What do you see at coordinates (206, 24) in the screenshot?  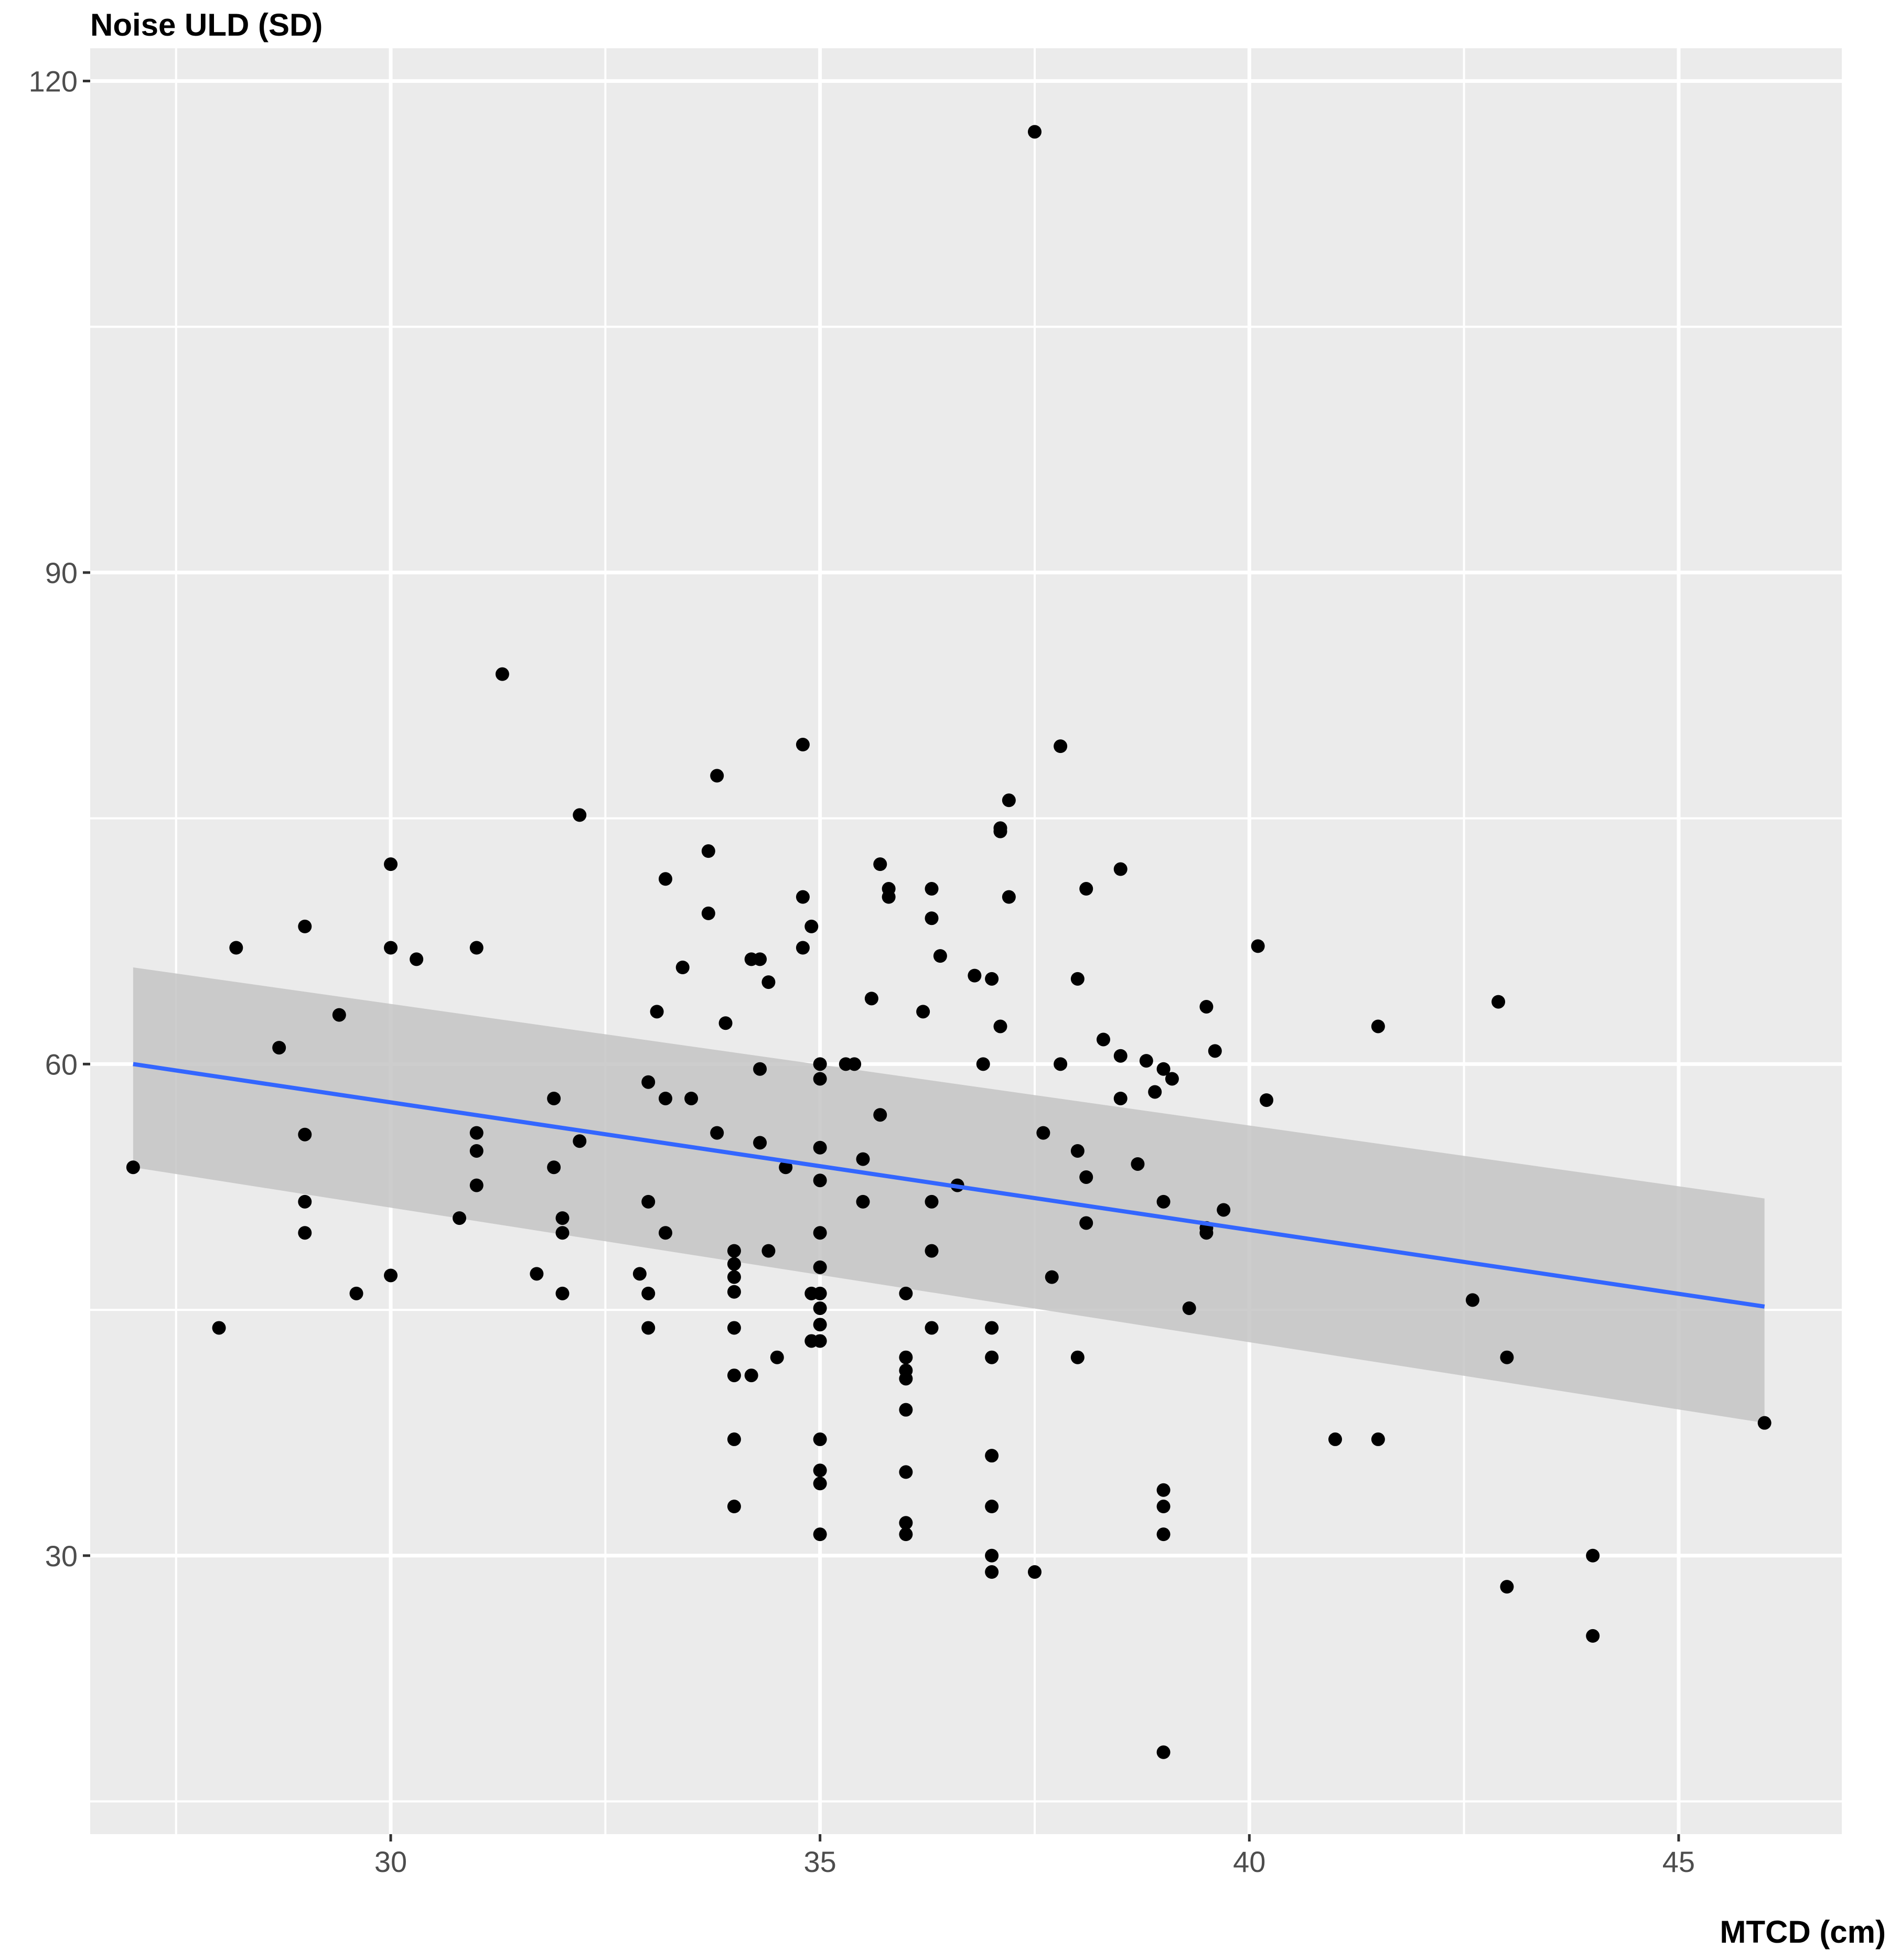 I see `y-axis-title: Noise ULD (SD)` at bounding box center [206, 24].